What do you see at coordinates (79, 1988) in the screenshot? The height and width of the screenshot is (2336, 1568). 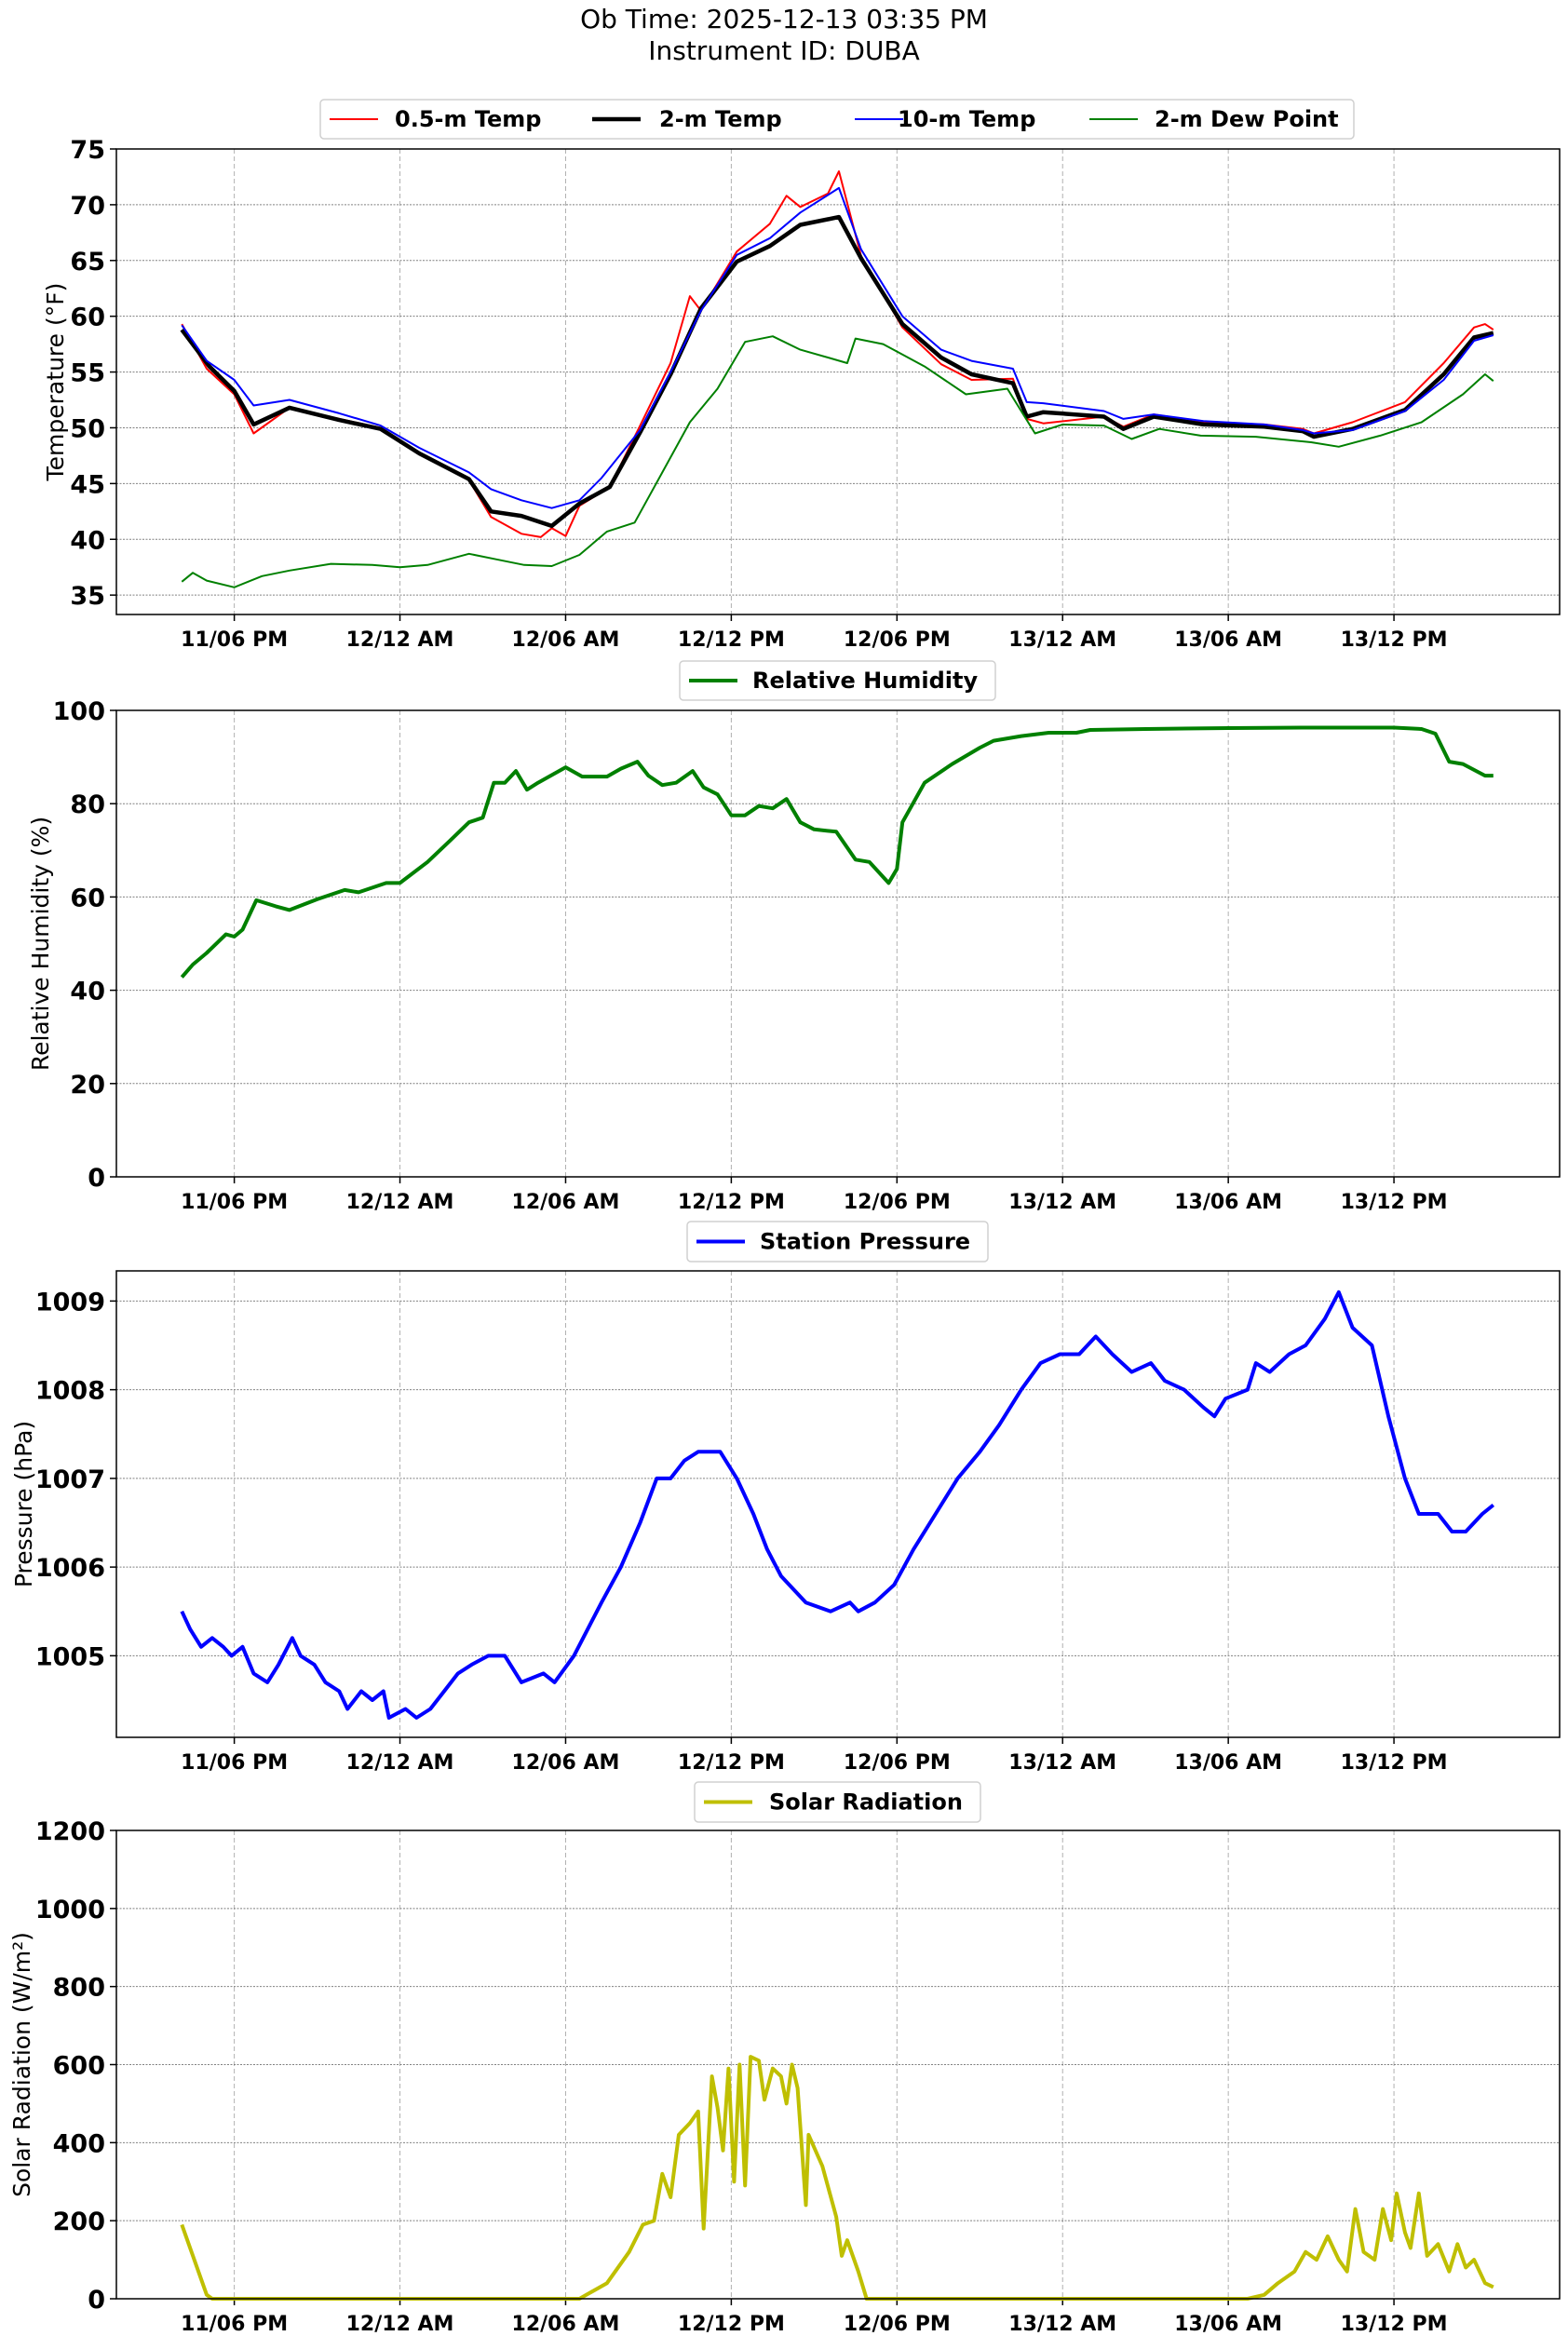 I see `y-tick-label: 800` at bounding box center [79, 1988].